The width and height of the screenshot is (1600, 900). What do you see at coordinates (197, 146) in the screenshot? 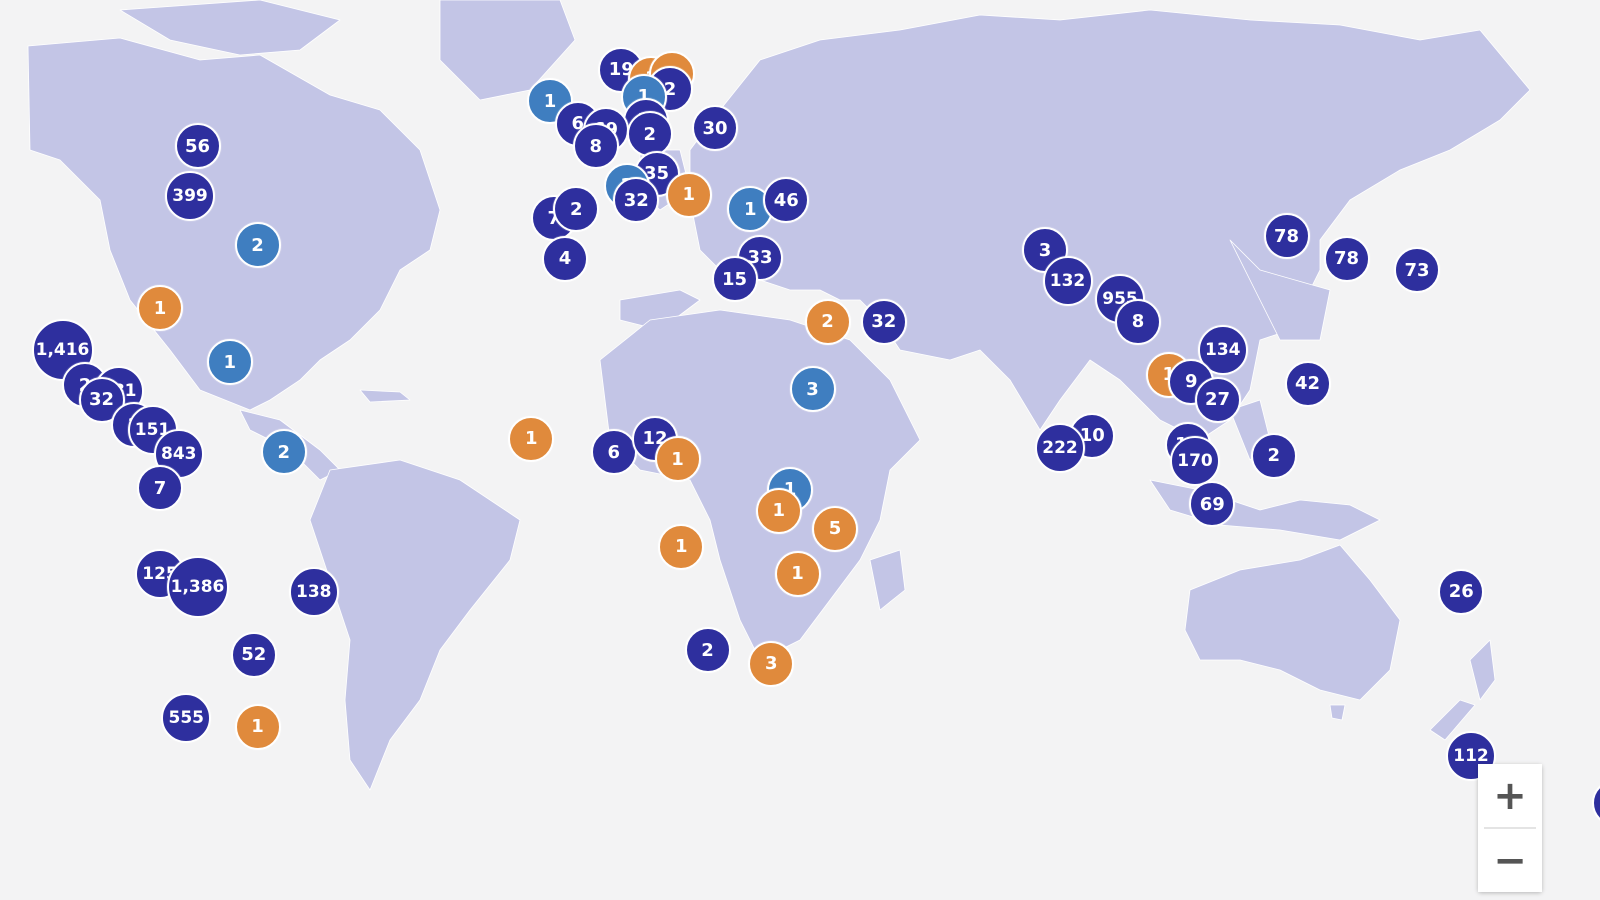
I see `cluster-marker: 56` at bounding box center [197, 146].